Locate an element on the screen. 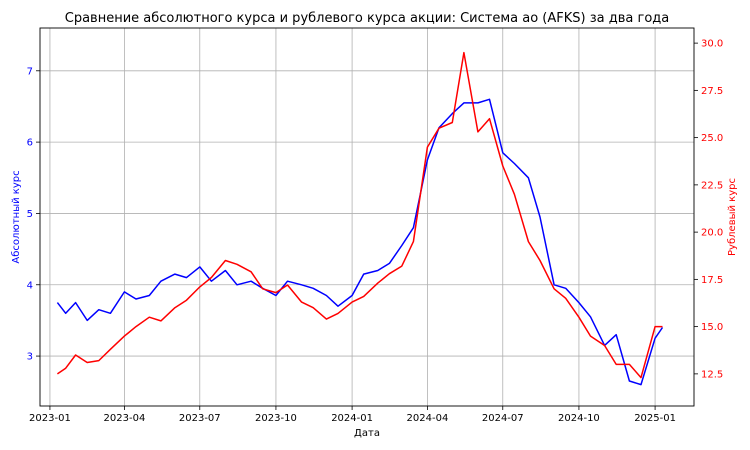 The image size is (750, 450). y-left-tick-label: 5 is located at coordinates (30, 214).